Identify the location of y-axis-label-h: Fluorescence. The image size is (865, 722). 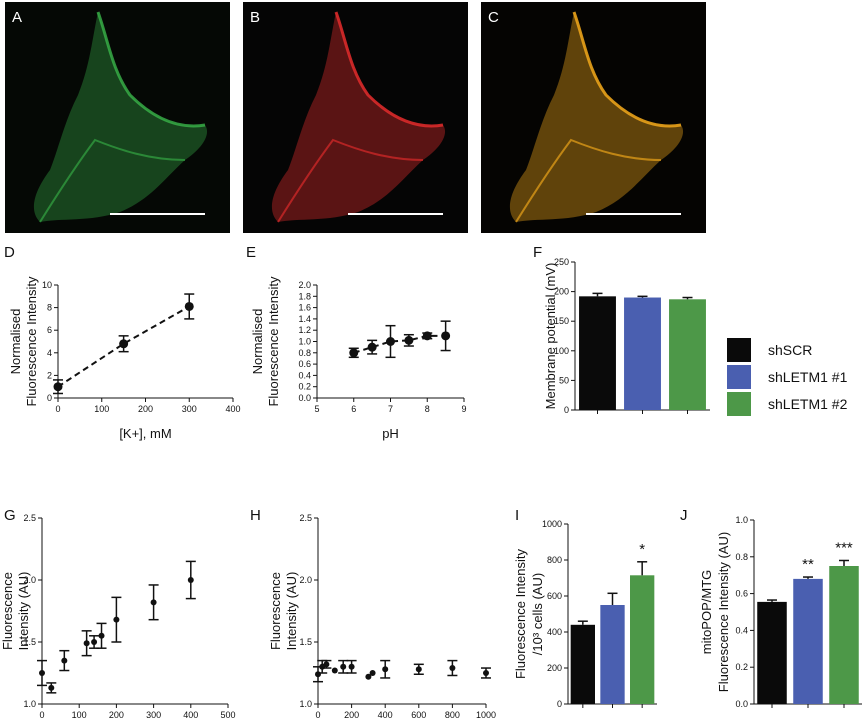
(275, 611).